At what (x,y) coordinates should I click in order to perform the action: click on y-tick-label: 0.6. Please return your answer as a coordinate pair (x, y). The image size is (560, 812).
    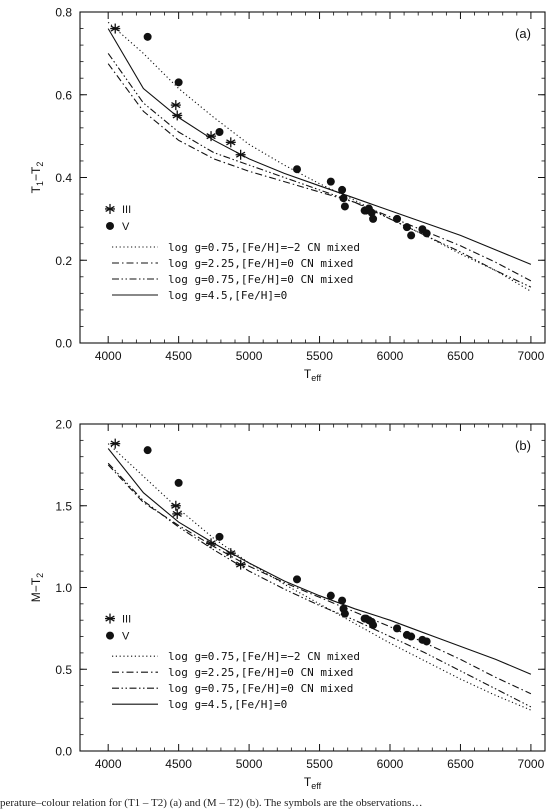
    Looking at the image, I should click on (63, 95).